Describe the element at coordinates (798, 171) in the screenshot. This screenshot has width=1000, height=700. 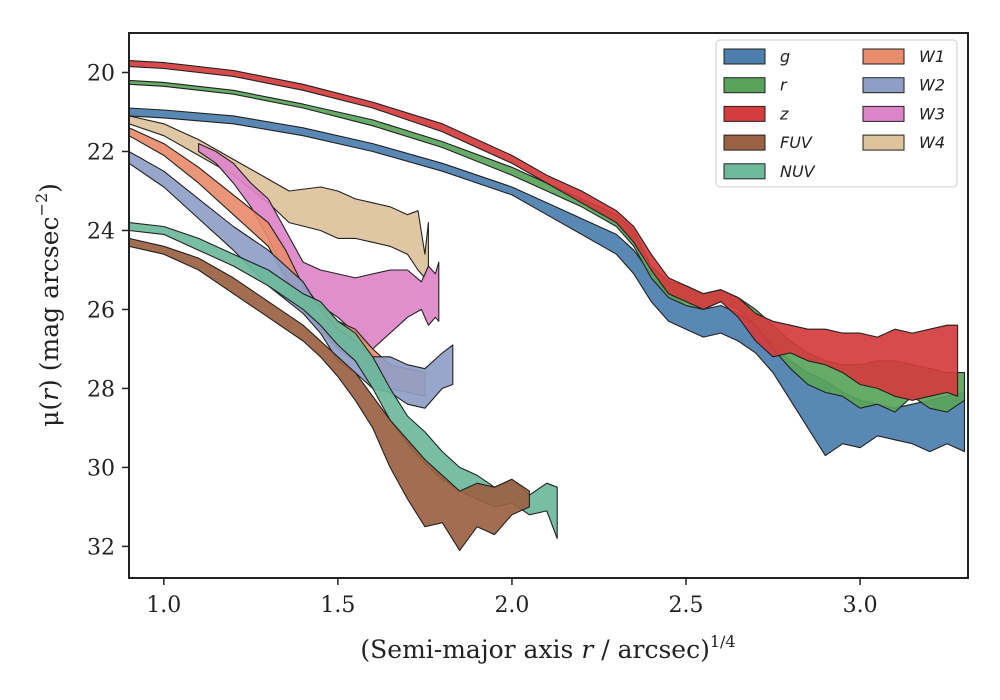
I see `legend-label-nuv: NUV` at that location.